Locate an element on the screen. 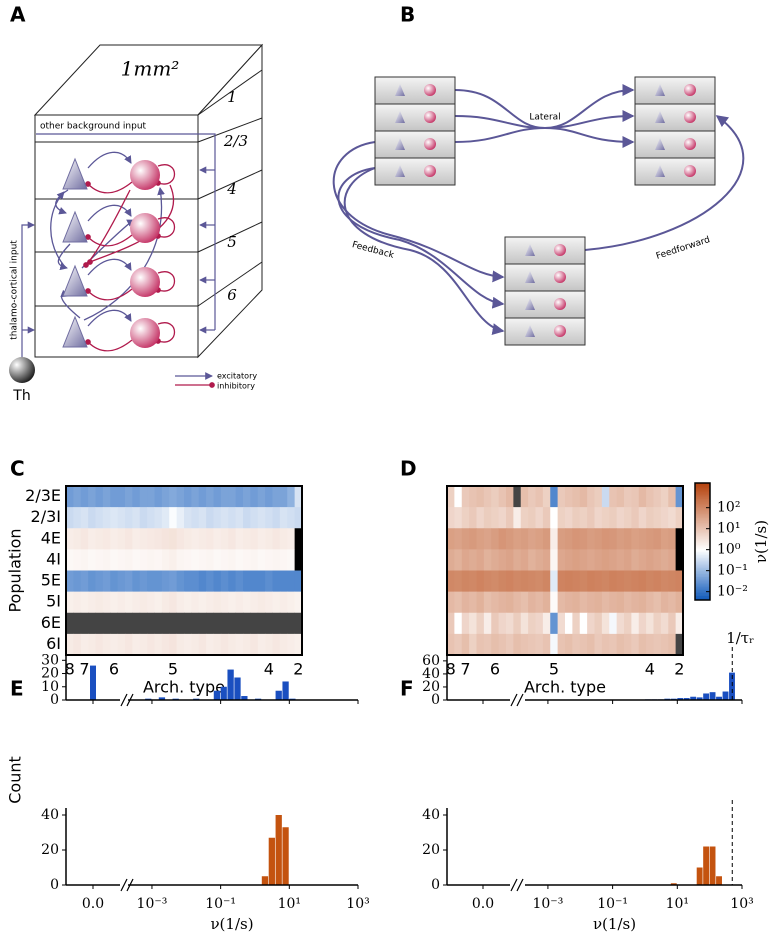 Image resolution: width=777 pixels, height=937 pixels. x-tick-label: 8 is located at coordinates (451, 669).